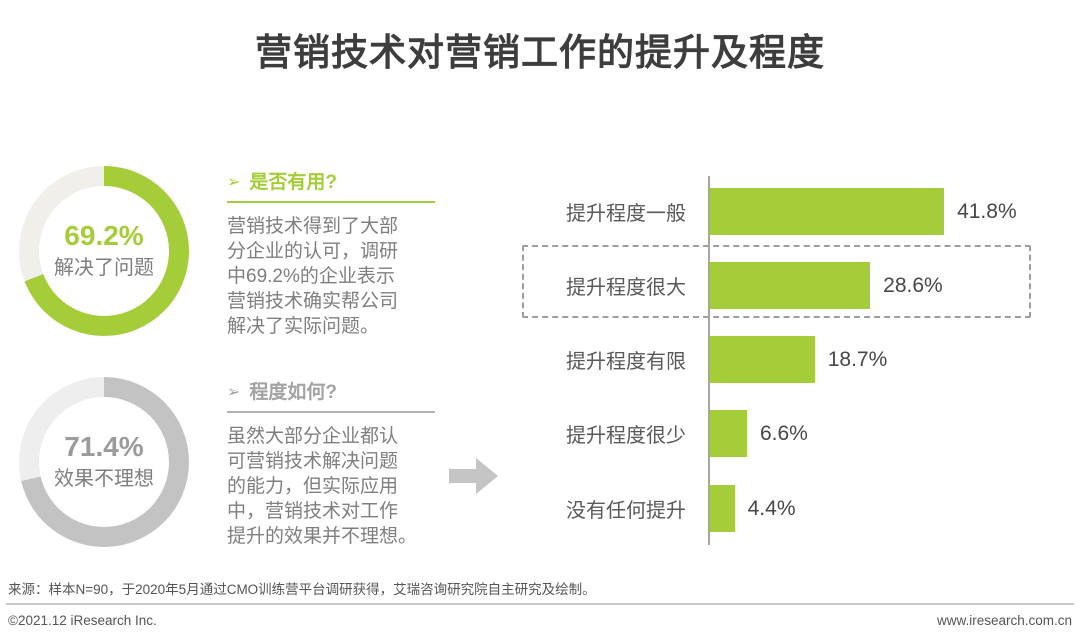 Image resolution: width=1080 pixels, height=642 pixels. Describe the element at coordinates (473, 476) in the screenshot. I see `right-arrow-icon` at that location.